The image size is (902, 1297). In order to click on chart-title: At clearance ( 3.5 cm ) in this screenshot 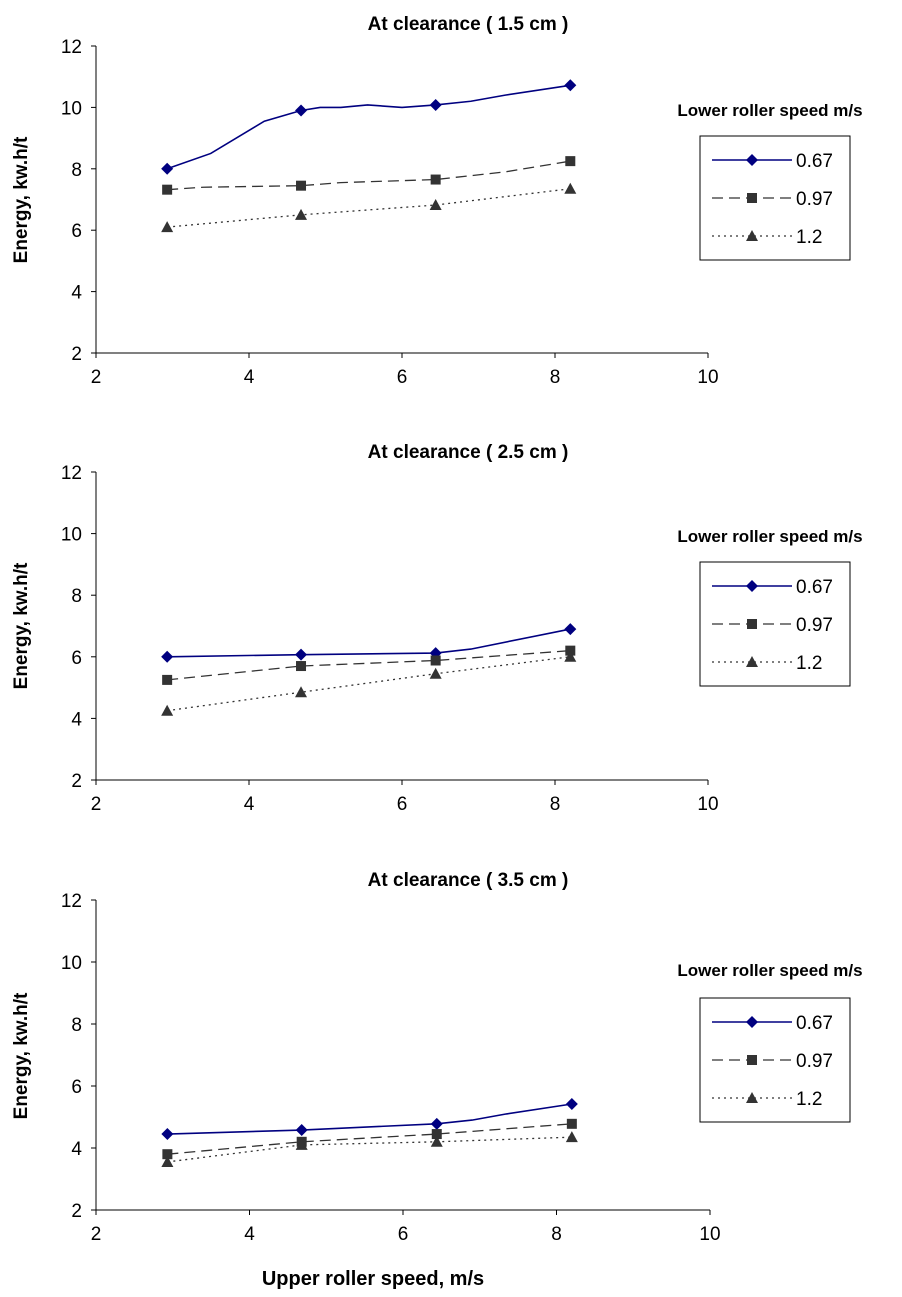, I will do `click(468, 880)`.